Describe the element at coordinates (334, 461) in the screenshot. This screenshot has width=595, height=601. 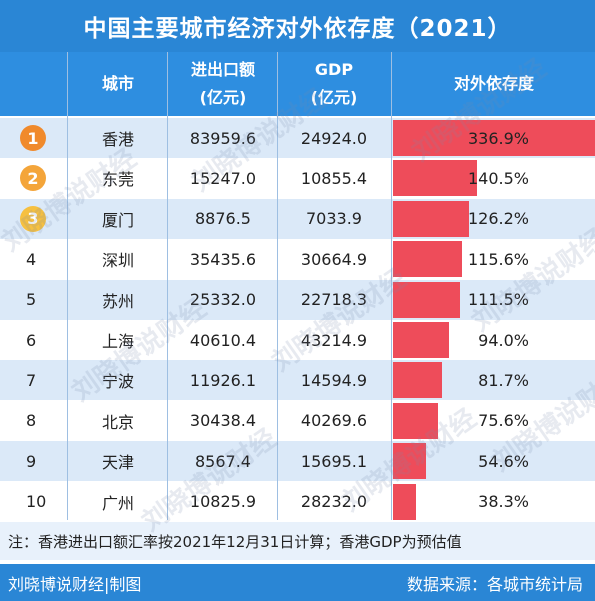
I see `gdp-cell: 15695.1` at that location.